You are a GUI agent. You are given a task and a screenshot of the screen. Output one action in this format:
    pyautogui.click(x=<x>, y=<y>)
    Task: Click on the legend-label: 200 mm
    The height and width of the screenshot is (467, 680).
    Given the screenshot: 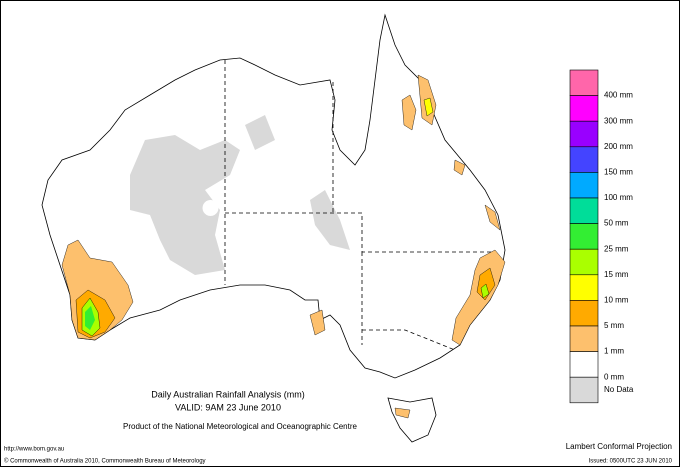 What is the action you would take?
    pyautogui.click(x=618, y=146)
    